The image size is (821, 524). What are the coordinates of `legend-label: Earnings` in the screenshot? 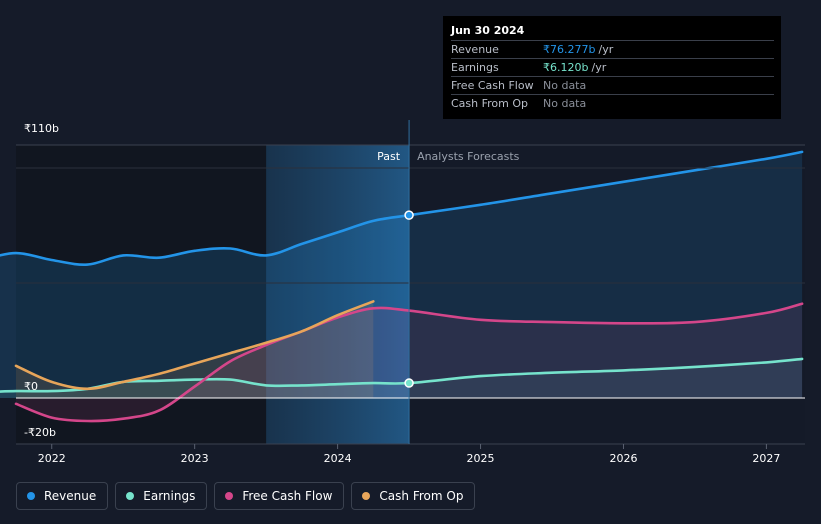 It's located at (169, 496).